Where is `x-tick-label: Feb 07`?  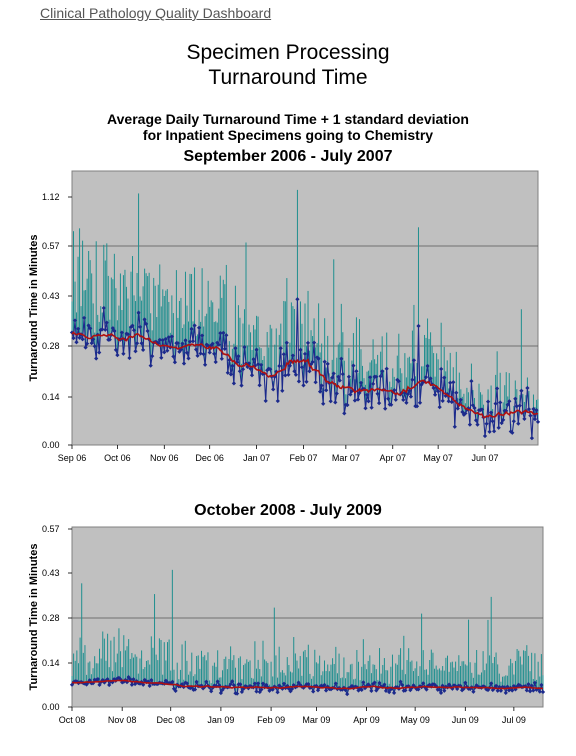
x-tick-label: Feb 07 is located at coordinates (303, 458).